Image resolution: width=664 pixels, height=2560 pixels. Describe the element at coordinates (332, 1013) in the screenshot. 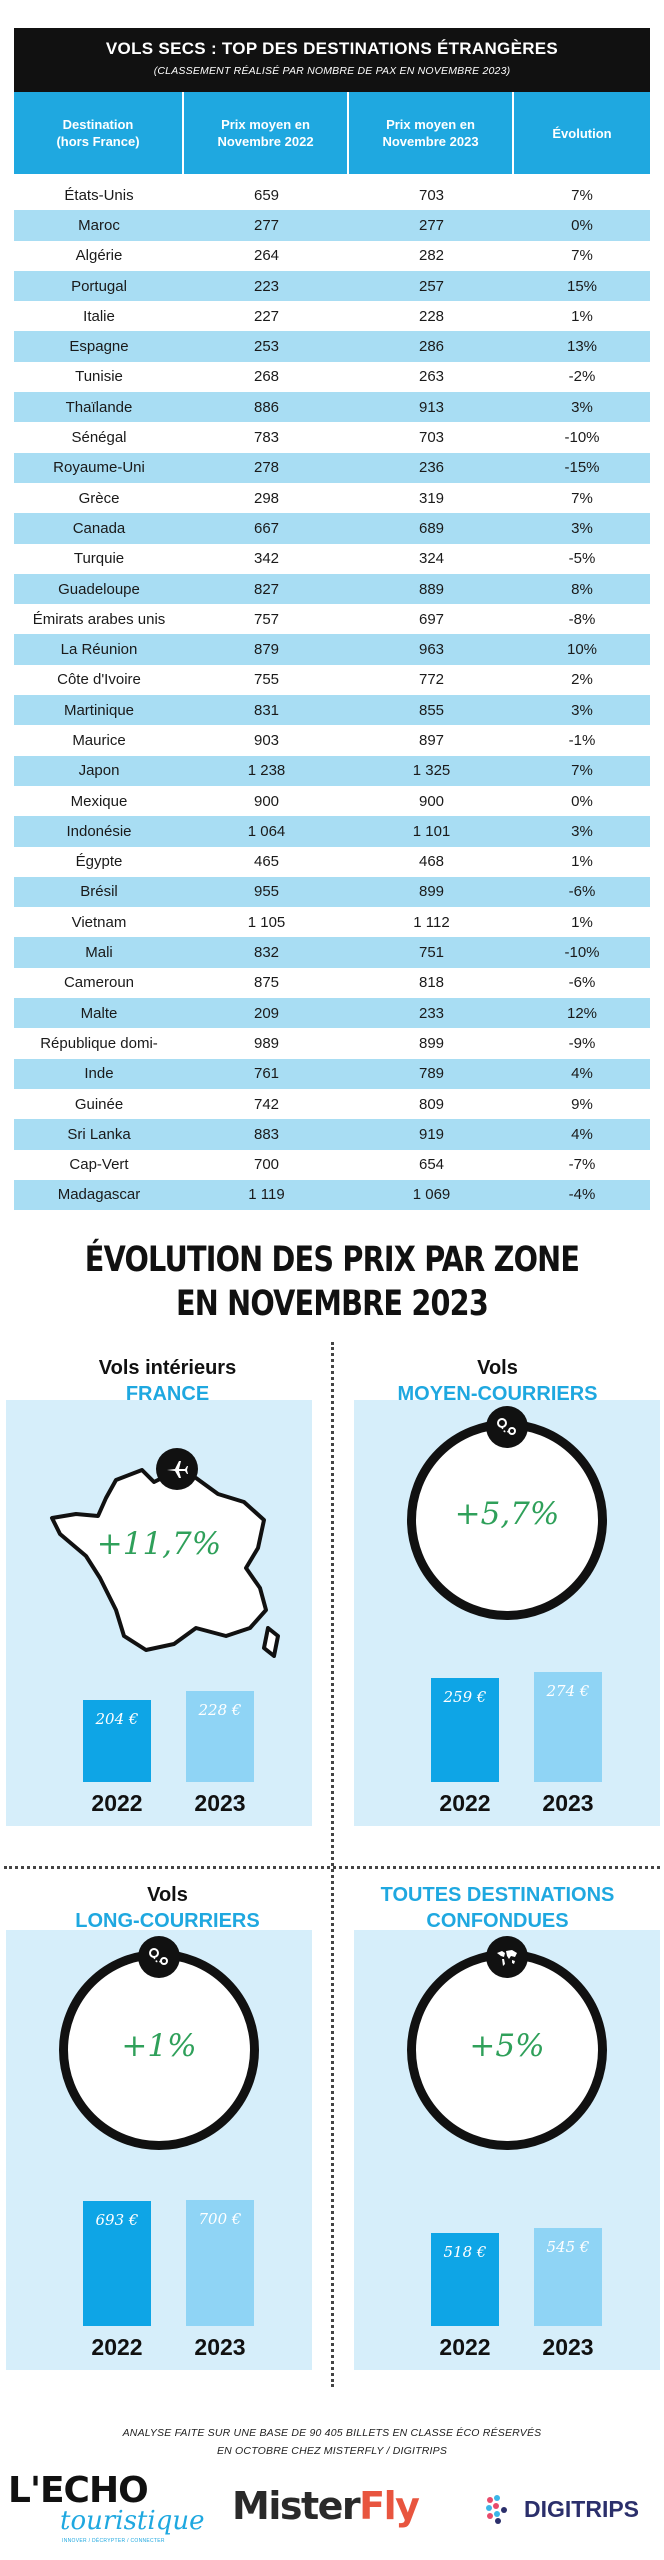

I see `table-row: Malte 209 233 12%` at that location.